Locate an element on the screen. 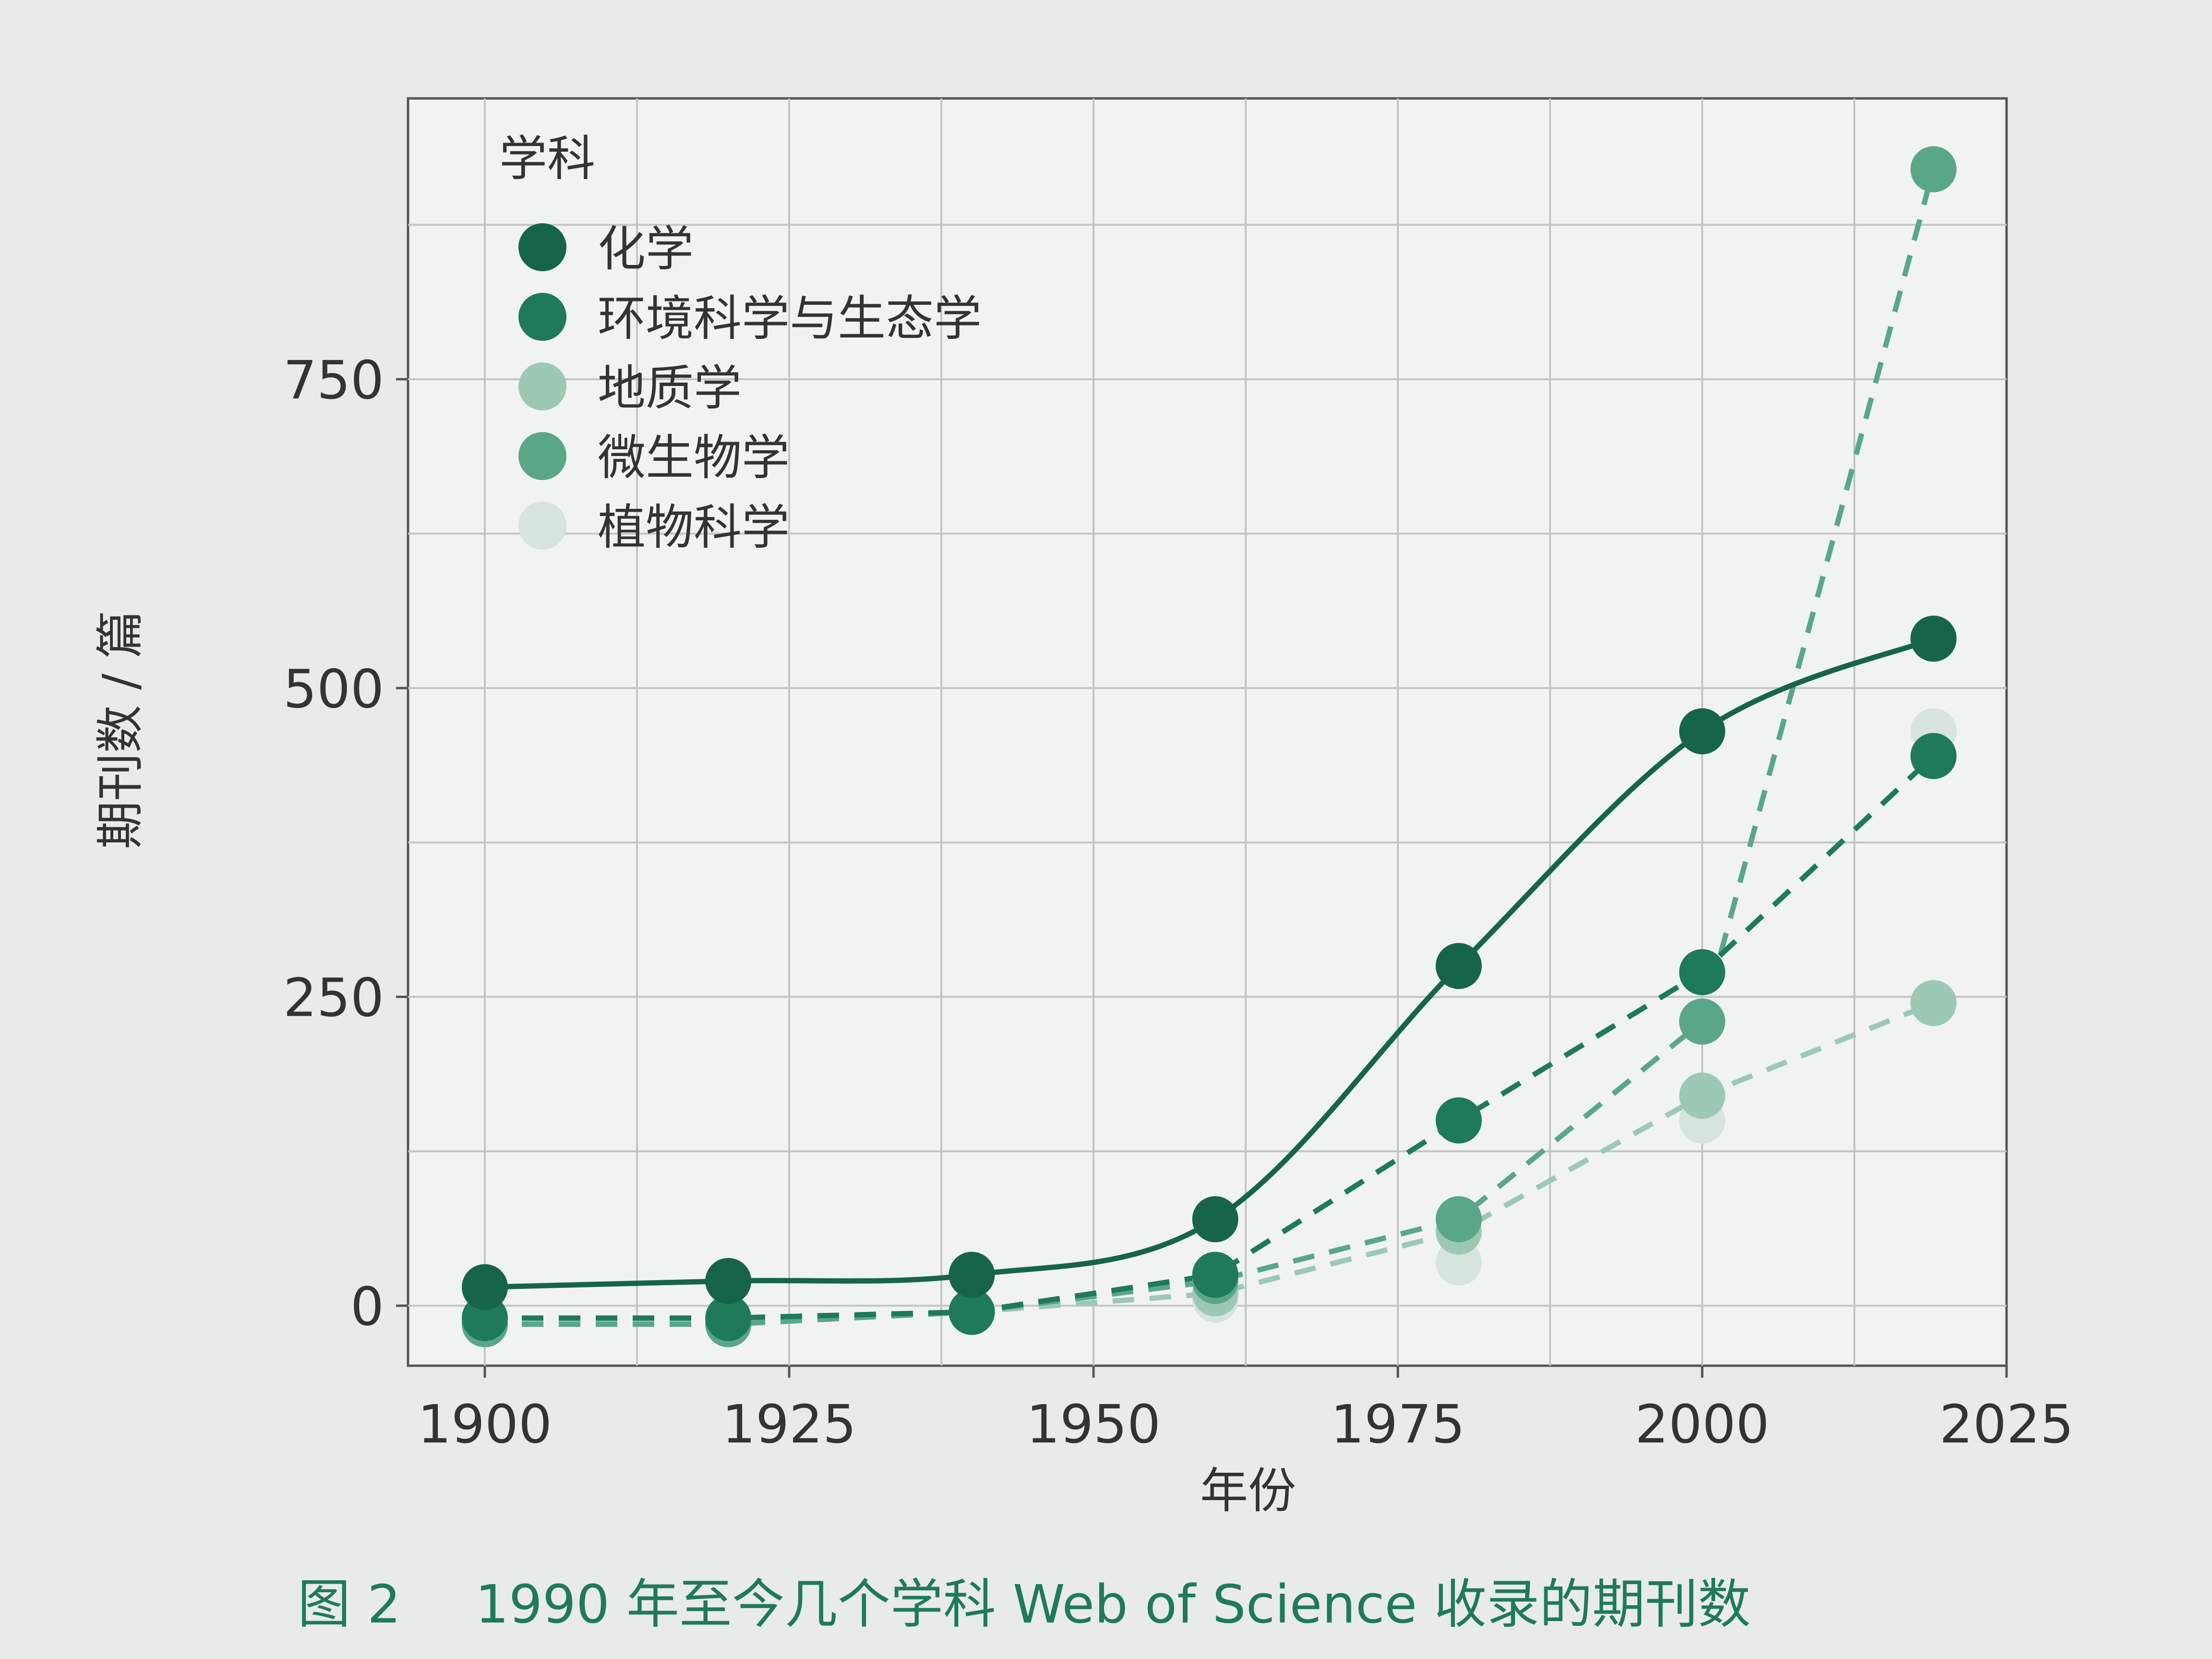 This screenshot has height=1659, width=2212. x-tick-label: 1925 is located at coordinates (789, 1424).